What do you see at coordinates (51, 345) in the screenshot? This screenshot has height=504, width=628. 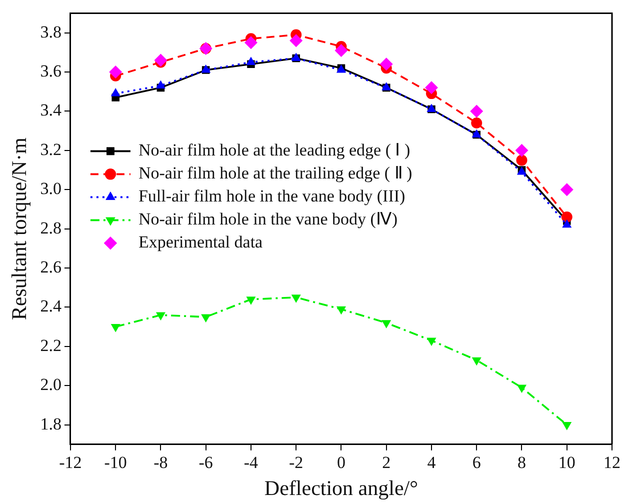 I see `y-tick-label: 2.2` at bounding box center [51, 345].